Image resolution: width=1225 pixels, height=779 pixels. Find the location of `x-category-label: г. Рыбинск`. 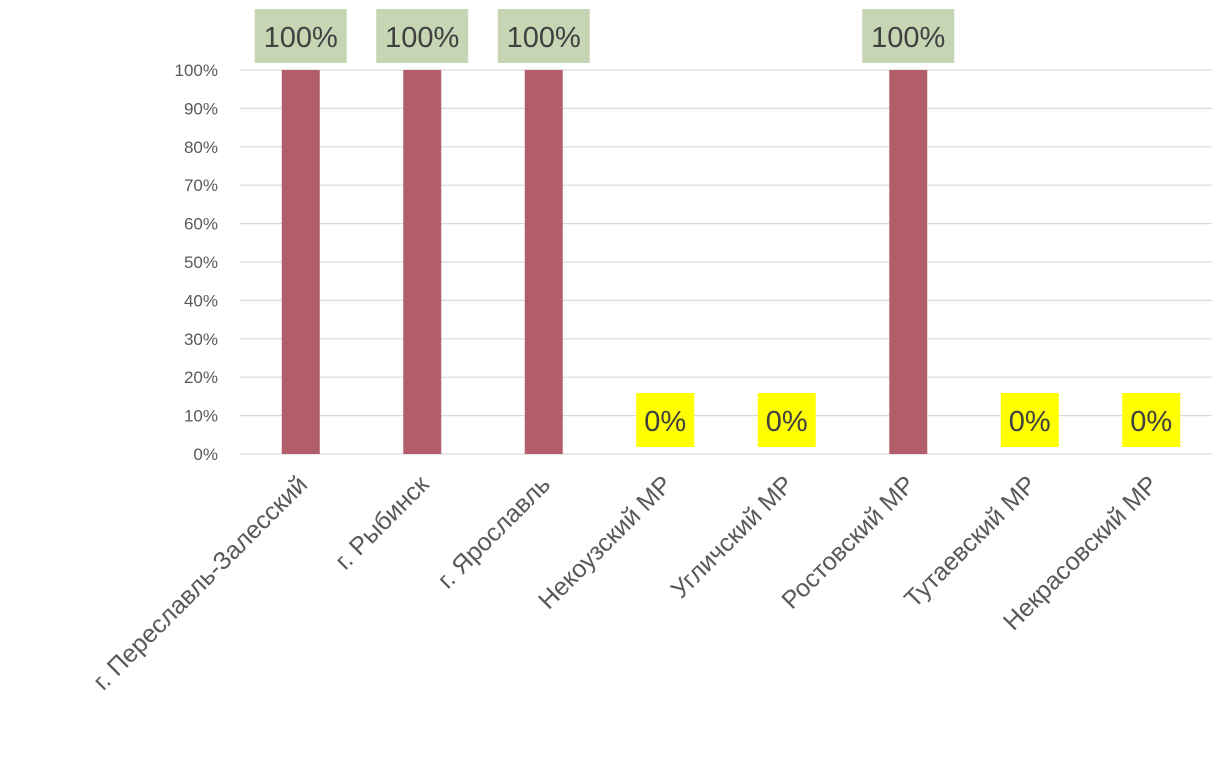

x-category-label: г. Рыбинск is located at coordinates (382, 522).